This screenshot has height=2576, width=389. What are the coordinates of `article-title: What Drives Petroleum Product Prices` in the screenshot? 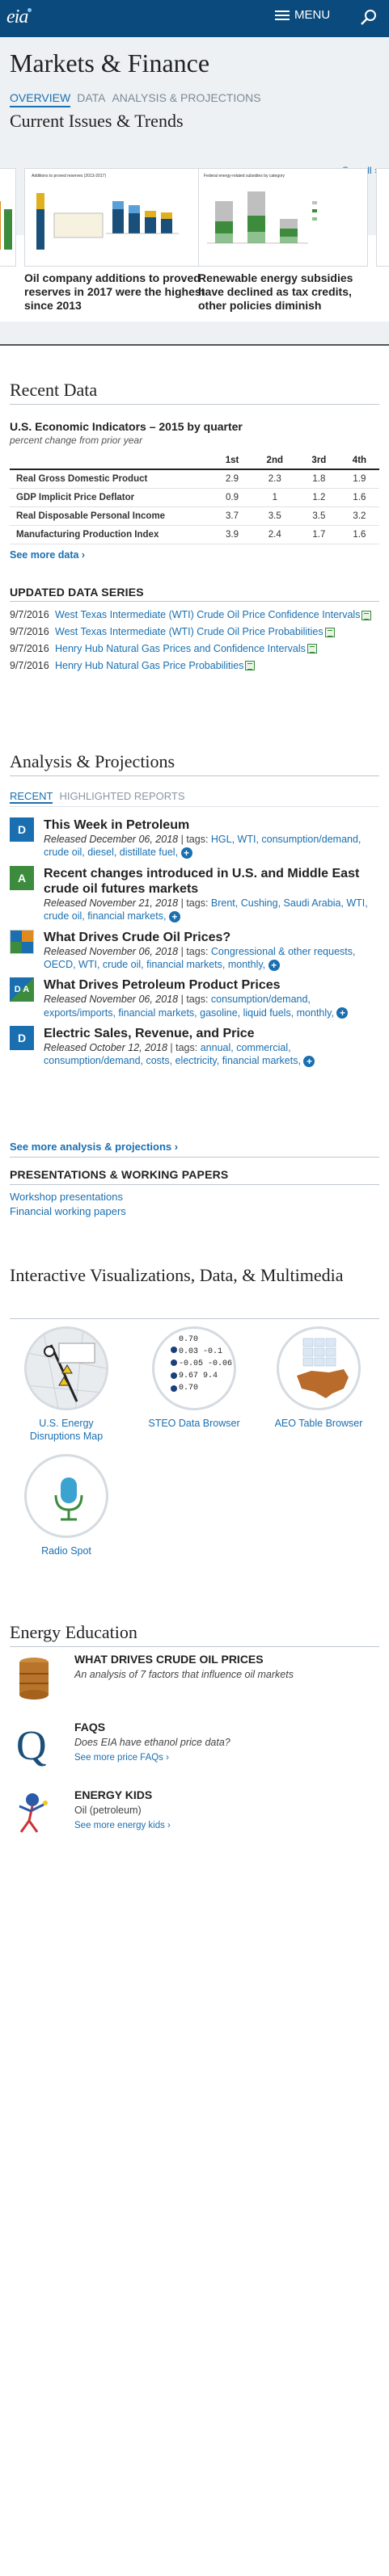 It's located at (162, 985).